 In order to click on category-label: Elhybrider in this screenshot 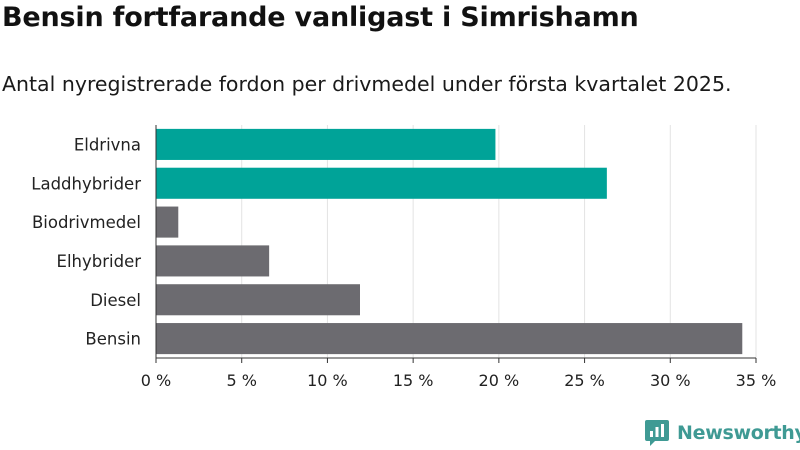, I will do `click(99, 261)`.